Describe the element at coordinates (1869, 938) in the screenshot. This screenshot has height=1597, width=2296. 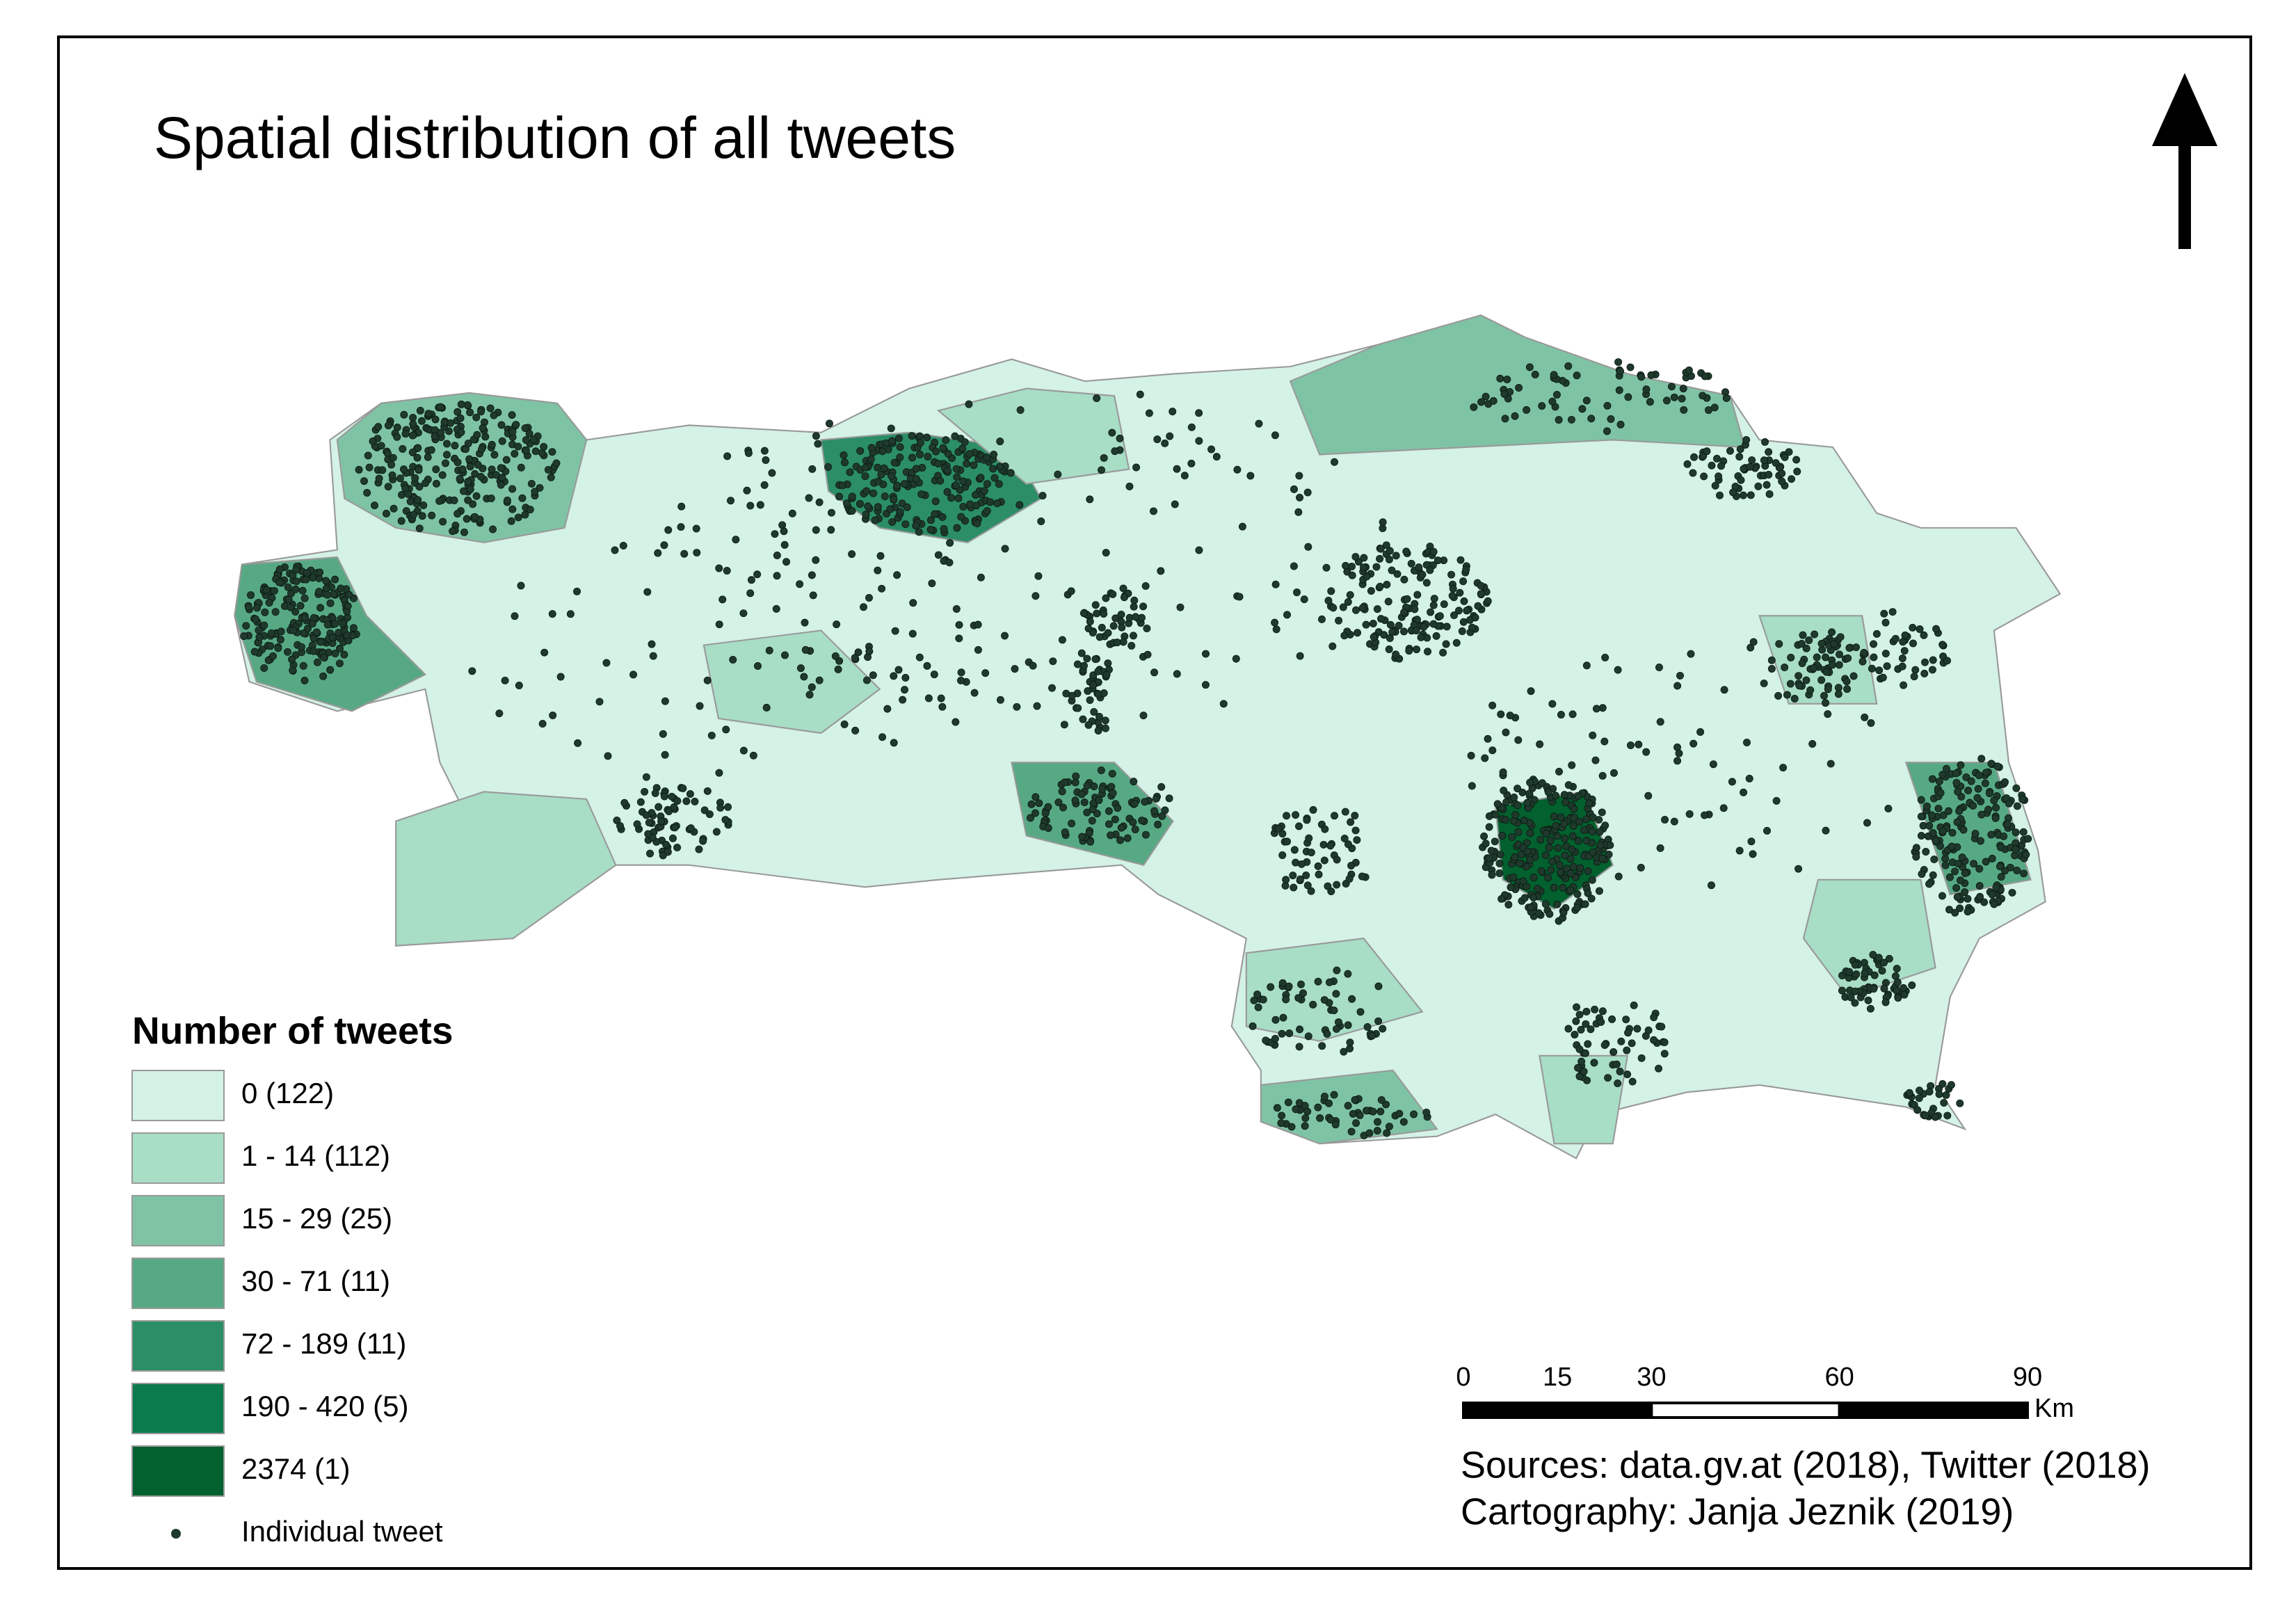
I see `district` at that location.